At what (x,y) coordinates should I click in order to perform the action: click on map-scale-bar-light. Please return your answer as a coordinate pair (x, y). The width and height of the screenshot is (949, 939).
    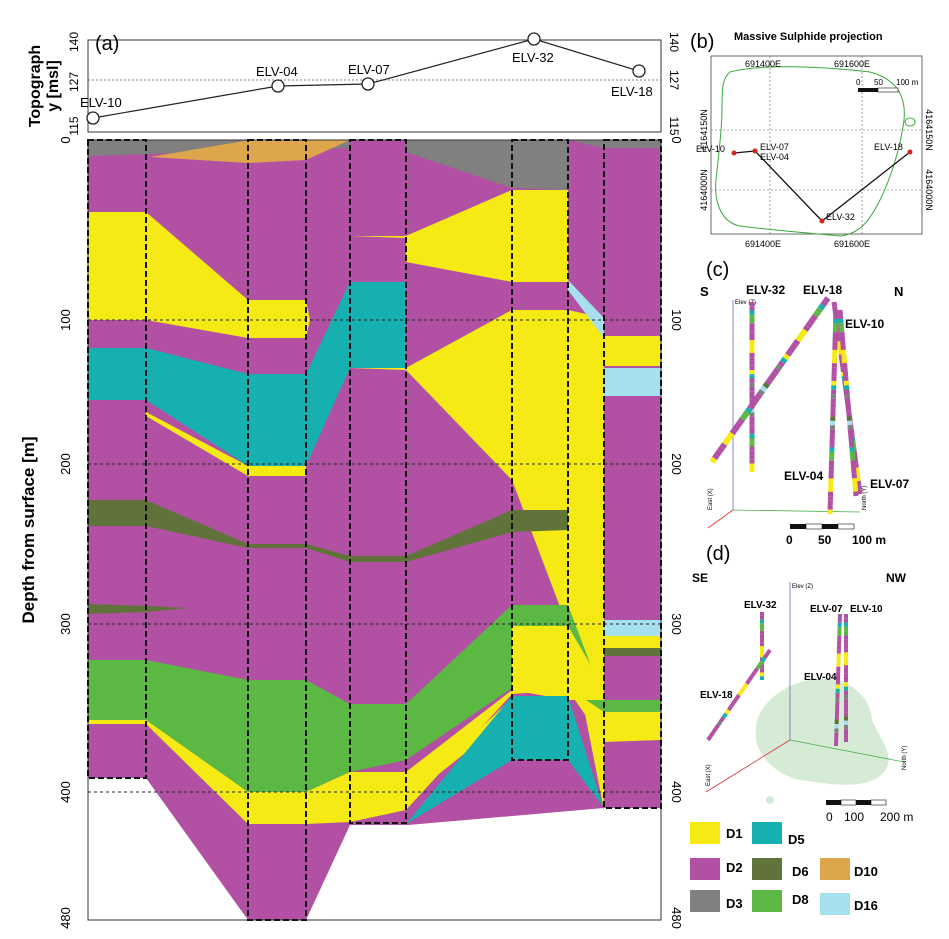
    Looking at the image, I should click on (888, 90).